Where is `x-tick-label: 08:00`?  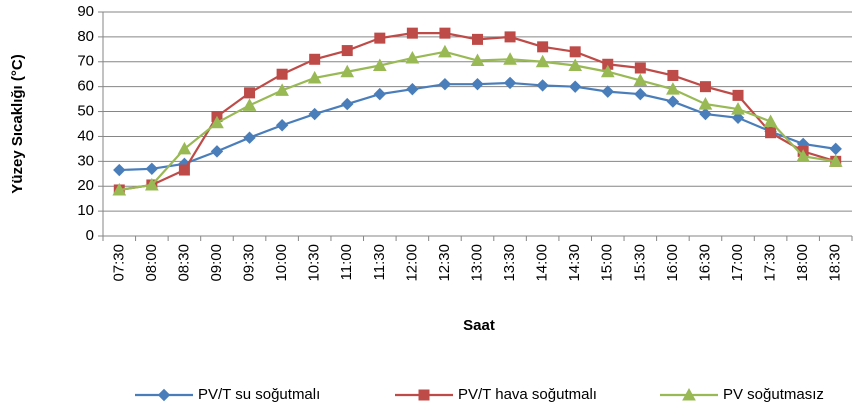 x-tick-label: 08:00 is located at coordinates (151, 263).